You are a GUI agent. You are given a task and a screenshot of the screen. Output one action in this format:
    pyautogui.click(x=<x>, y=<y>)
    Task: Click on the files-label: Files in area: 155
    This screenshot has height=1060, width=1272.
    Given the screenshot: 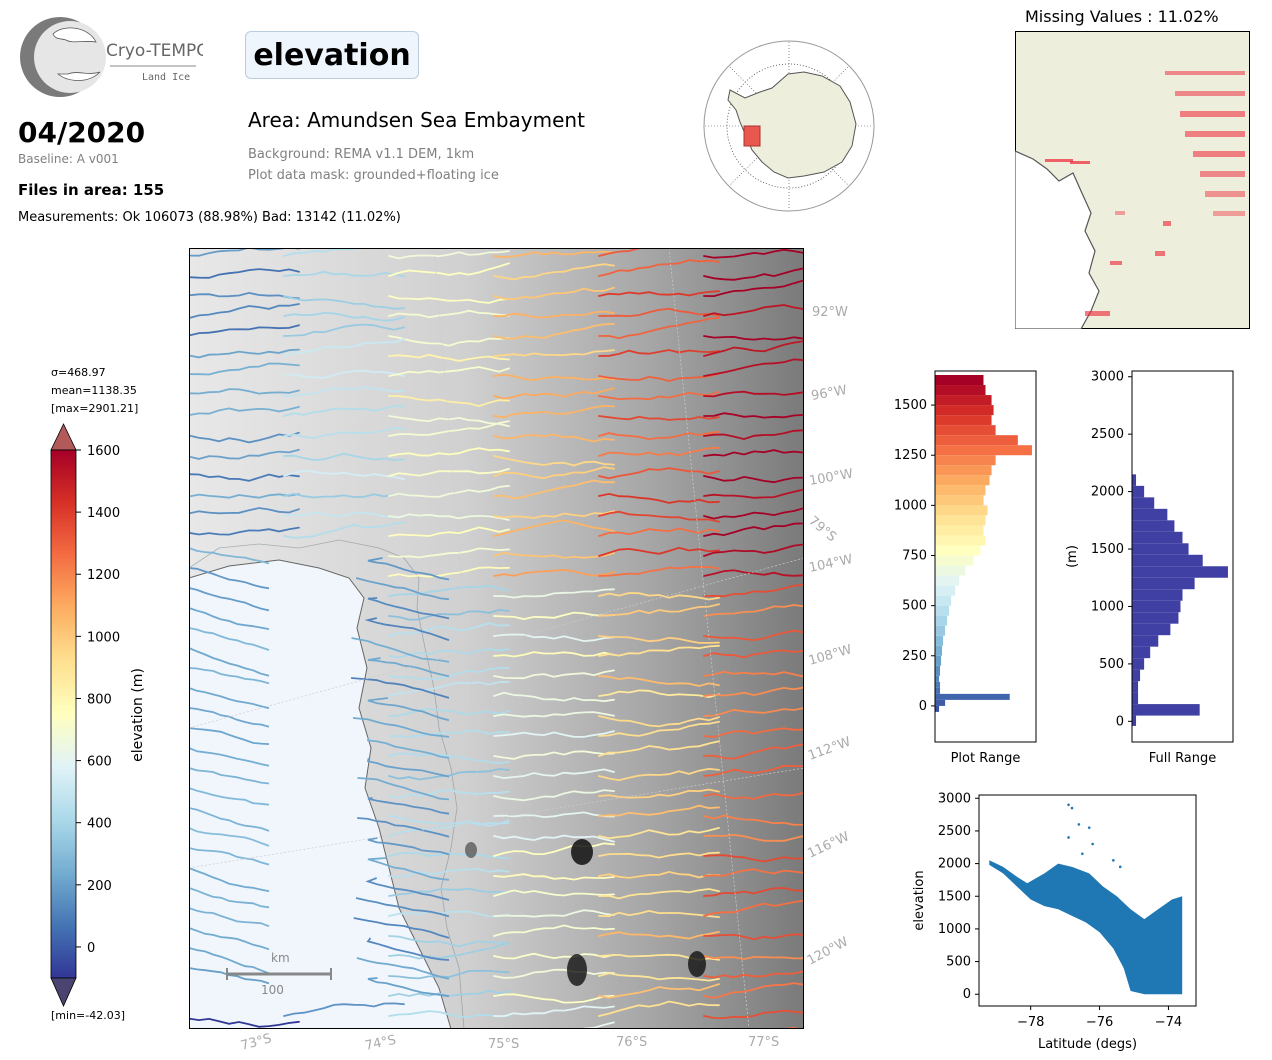 What is the action you would take?
    pyautogui.click(x=91, y=190)
    